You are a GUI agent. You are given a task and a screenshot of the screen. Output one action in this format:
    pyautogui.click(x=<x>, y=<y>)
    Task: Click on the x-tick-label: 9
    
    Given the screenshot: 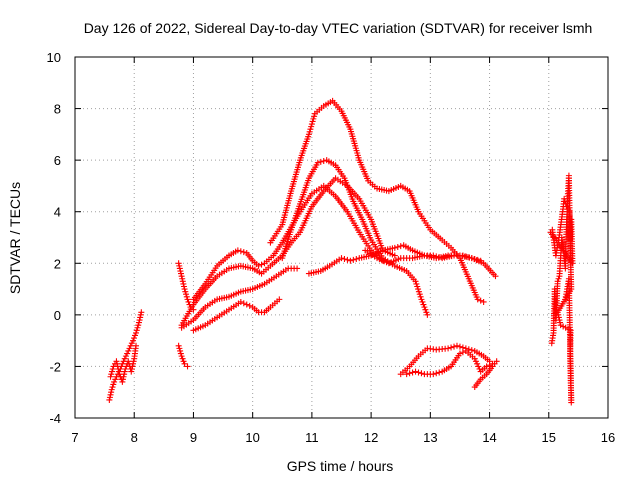 What is the action you would take?
    pyautogui.click(x=193, y=437)
    